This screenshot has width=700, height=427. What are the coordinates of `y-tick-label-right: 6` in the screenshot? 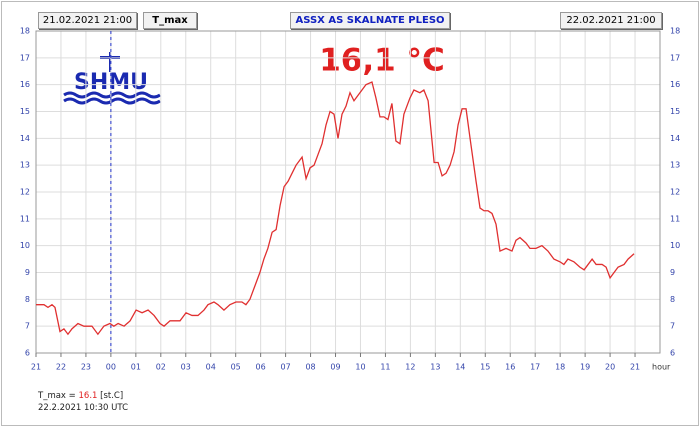 It's located at (672, 353).